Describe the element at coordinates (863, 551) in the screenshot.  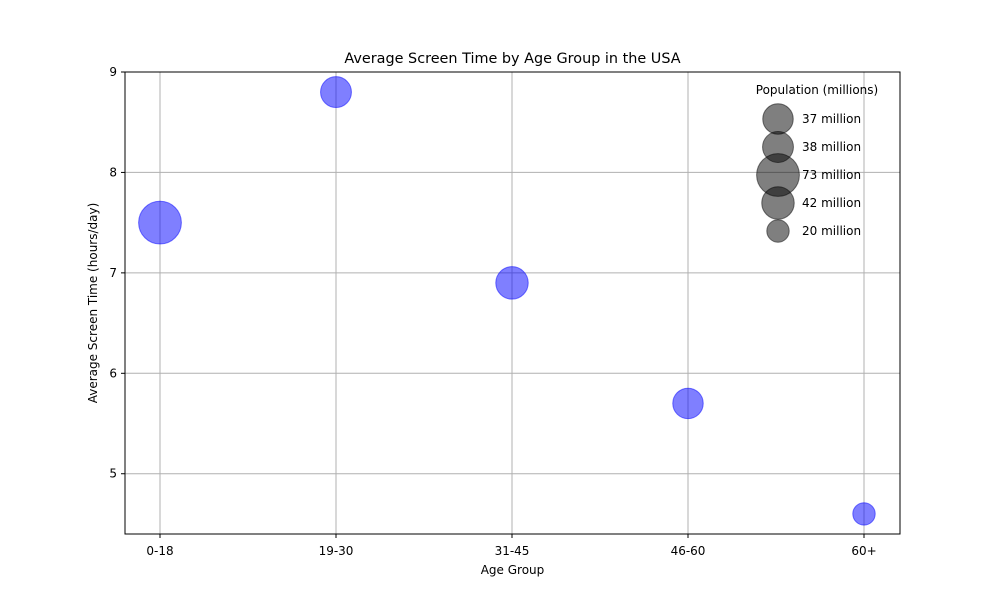
I see `x-tick-label: 60+` at that location.